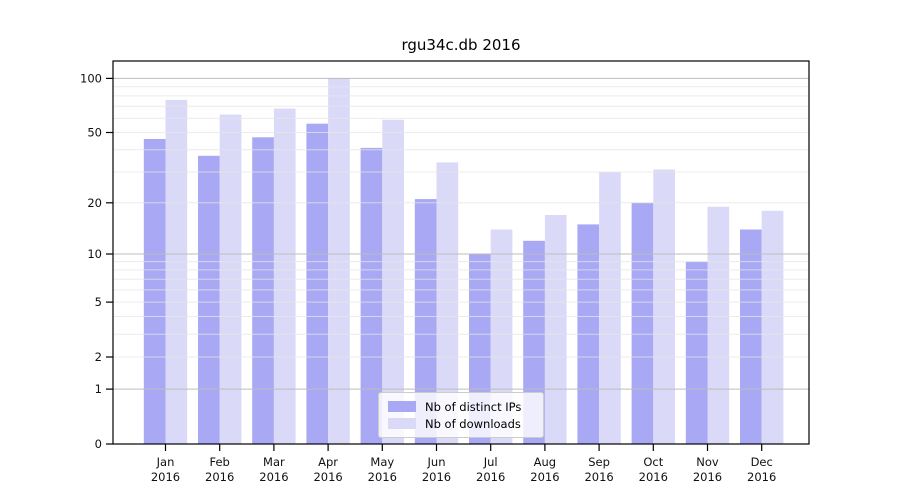 The image size is (900, 500). What do you see at coordinates (501, 336) in the screenshot?
I see `bar-downloads-jul-2016` at bounding box center [501, 336].